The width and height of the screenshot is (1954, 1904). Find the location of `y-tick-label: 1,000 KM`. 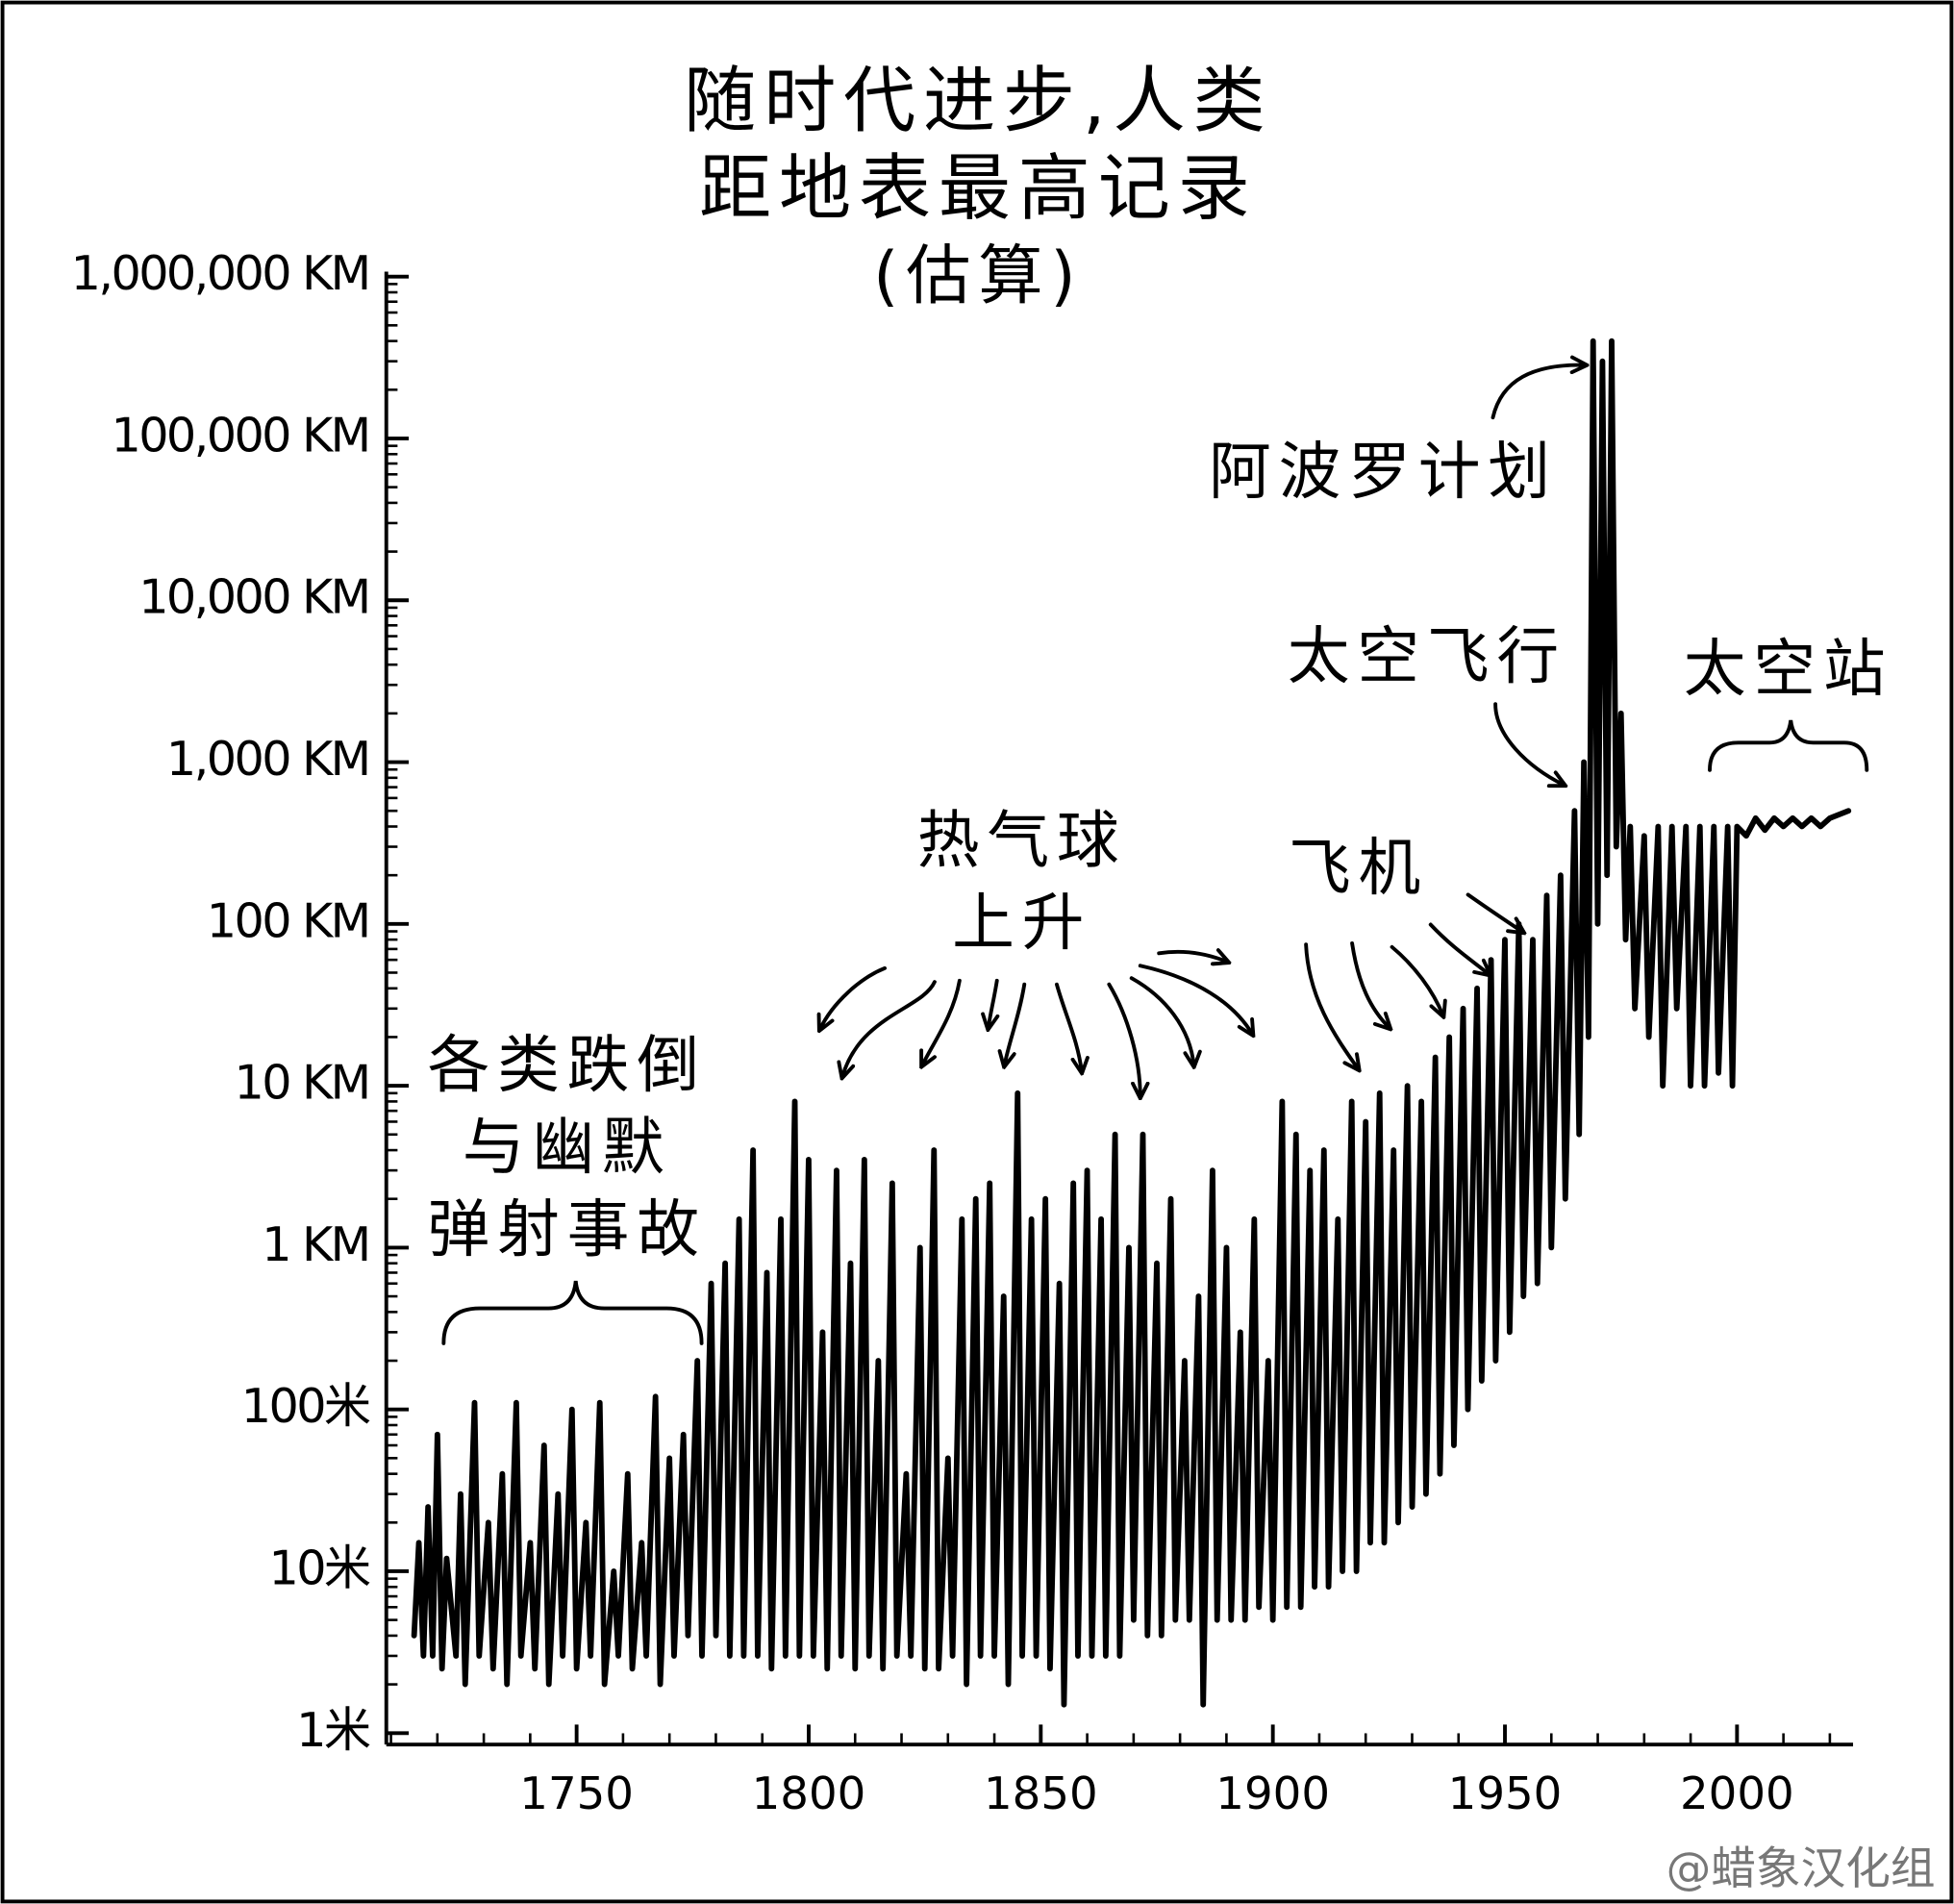

y-tick-label: 1,000 KM is located at coordinates (267, 759).